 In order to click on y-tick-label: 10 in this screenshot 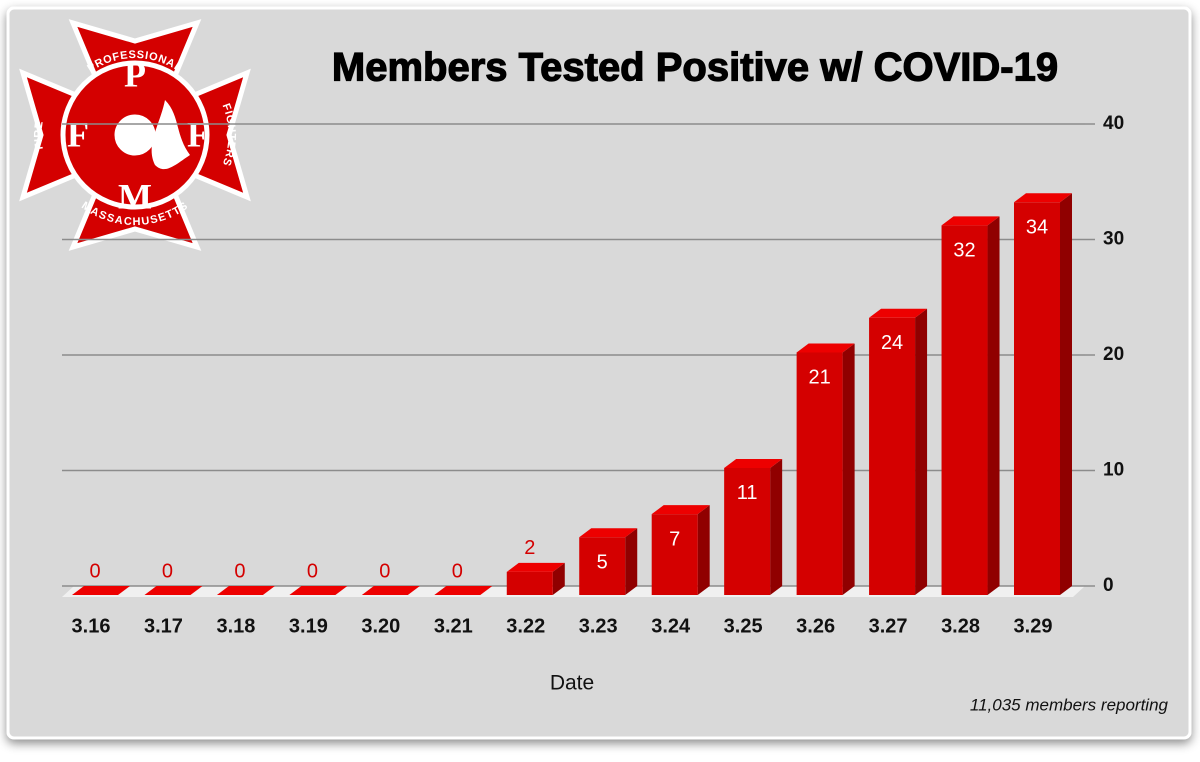, I will do `click(1113, 470)`.